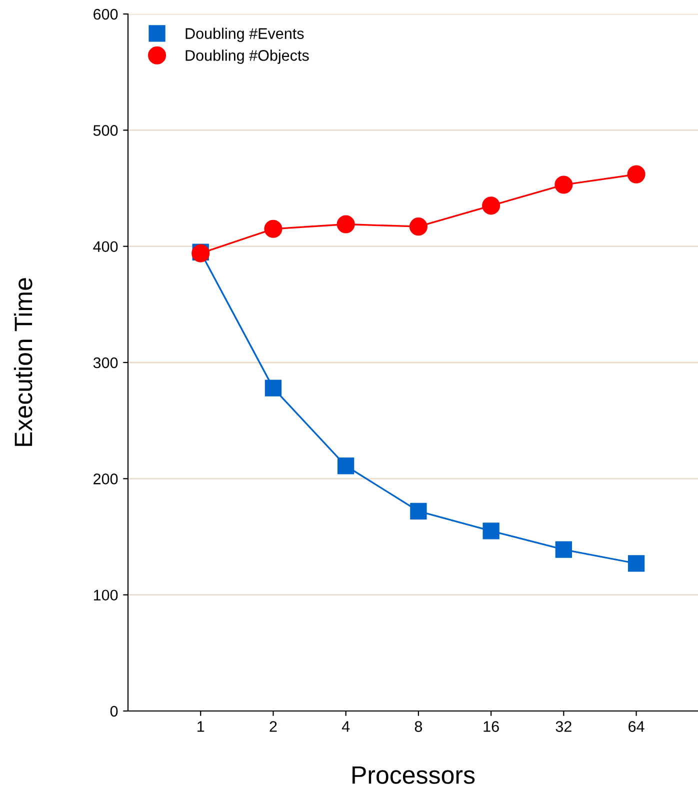 Image resolution: width=698 pixels, height=791 pixels. Describe the element at coordinates (413, 775) in the screenshot. I see `x-axis-title: Processors` at that location.